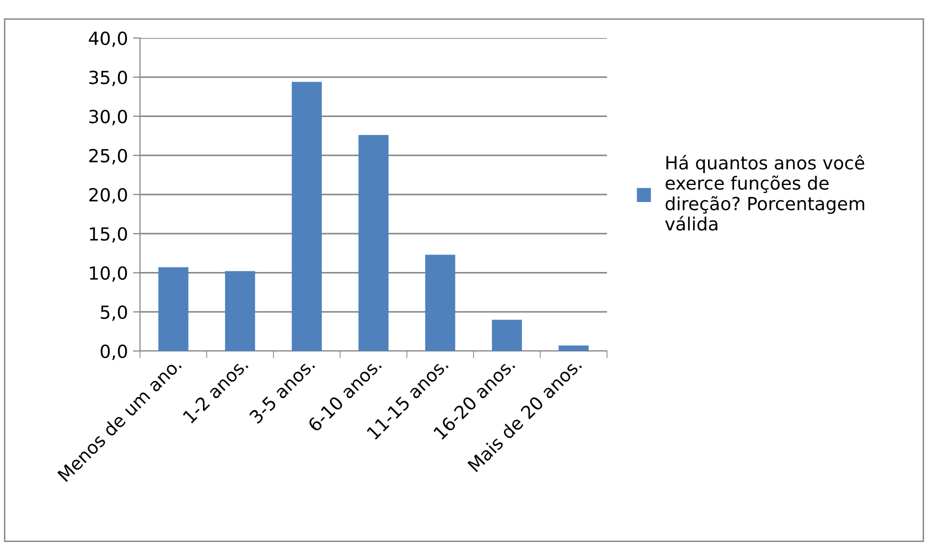  I want to click on legend-label: Há quantos anos você exerce funções de direção? Porcentagem válida, so click(764, 192).